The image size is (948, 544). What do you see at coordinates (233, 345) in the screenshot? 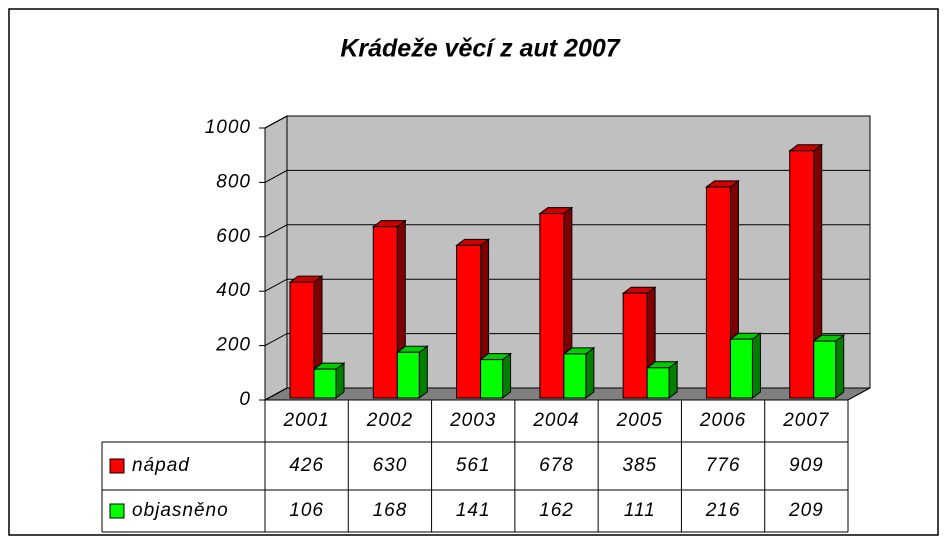
I see `y-tick-label: 200` at bounding box center [233, 345].